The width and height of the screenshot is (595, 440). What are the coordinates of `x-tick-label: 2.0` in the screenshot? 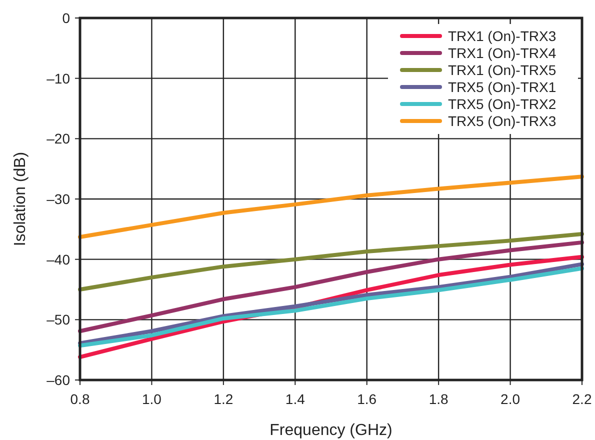 It's located at (510, 399).